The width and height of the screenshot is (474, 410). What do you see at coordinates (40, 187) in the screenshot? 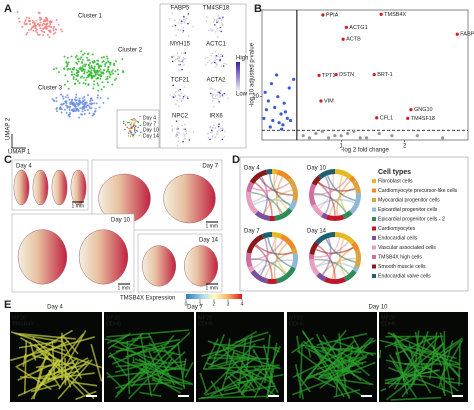
I see `heart-section` at bounding box center [40, 187].